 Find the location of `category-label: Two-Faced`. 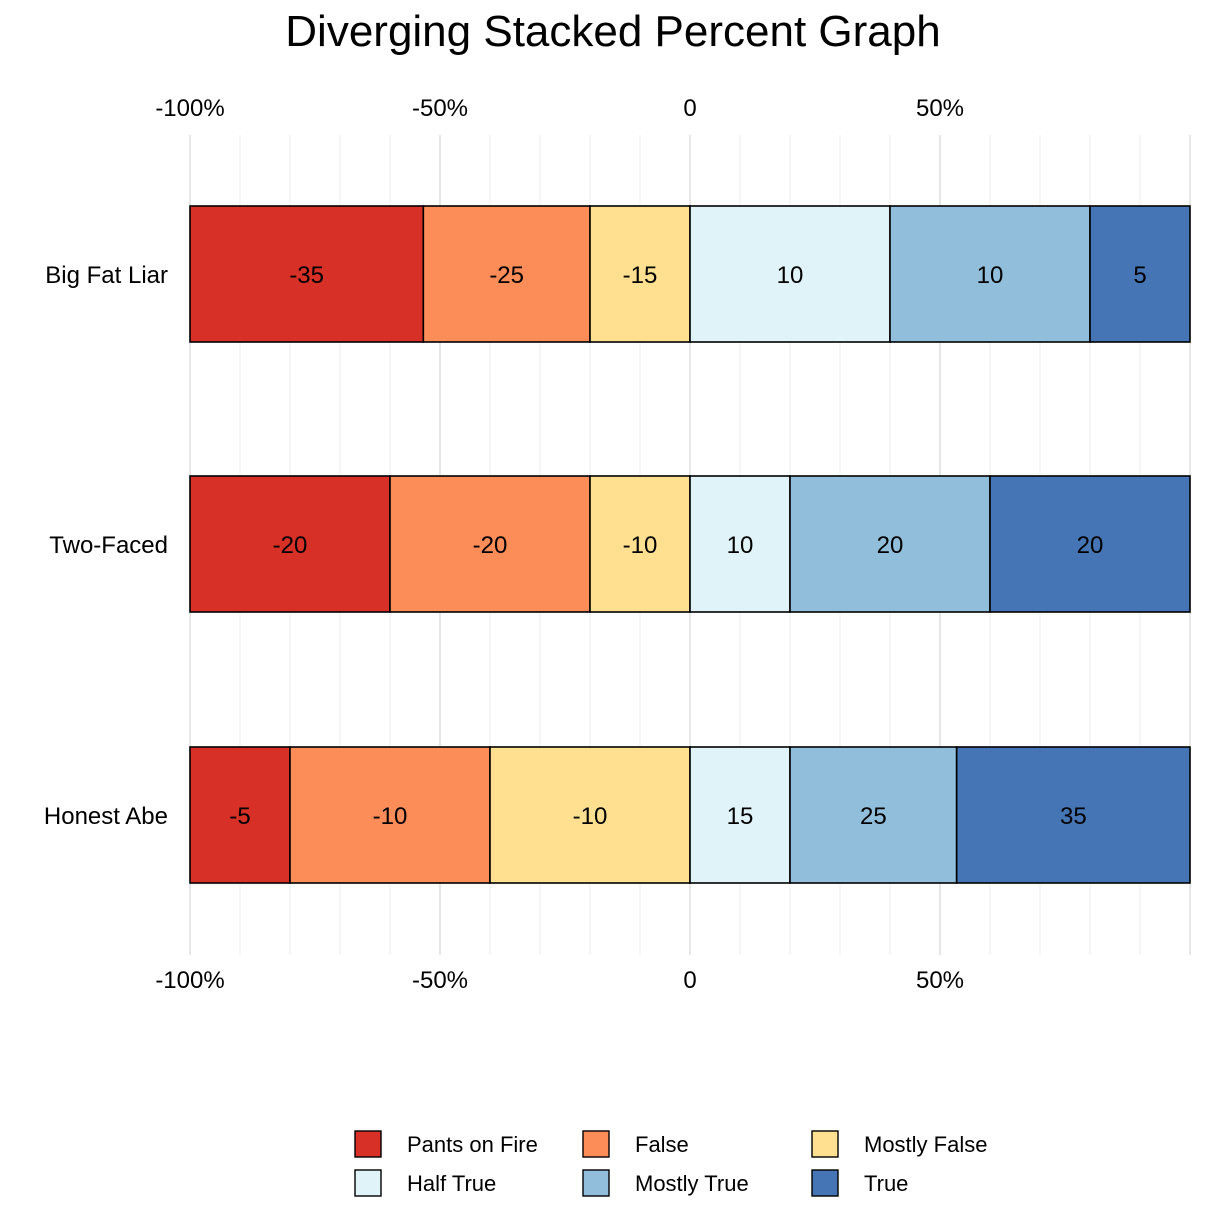

category-label: Two-Faced is located at coordinates (108, 545).